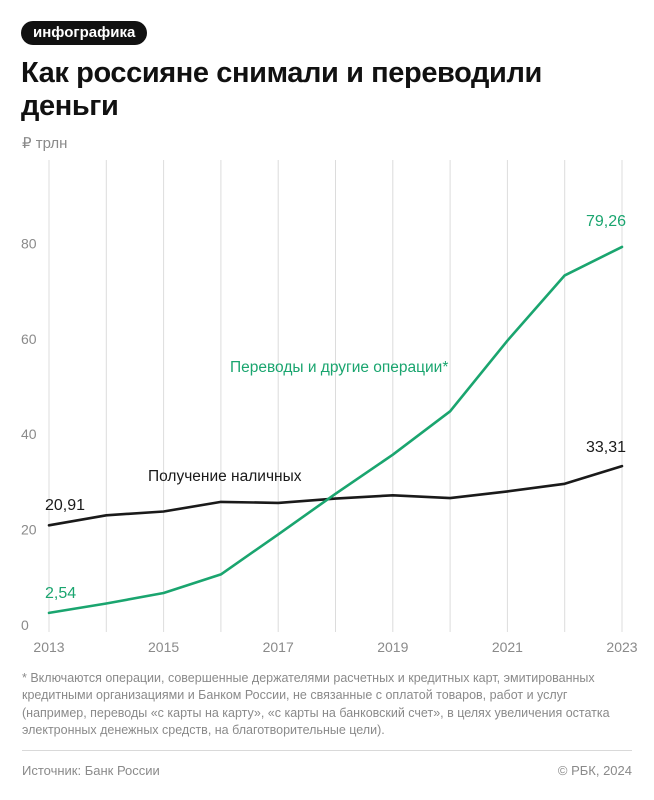  Describe the element at coordinates (29, 339) in the screenshot. I see `y-tick-label-60: 60` at that location.